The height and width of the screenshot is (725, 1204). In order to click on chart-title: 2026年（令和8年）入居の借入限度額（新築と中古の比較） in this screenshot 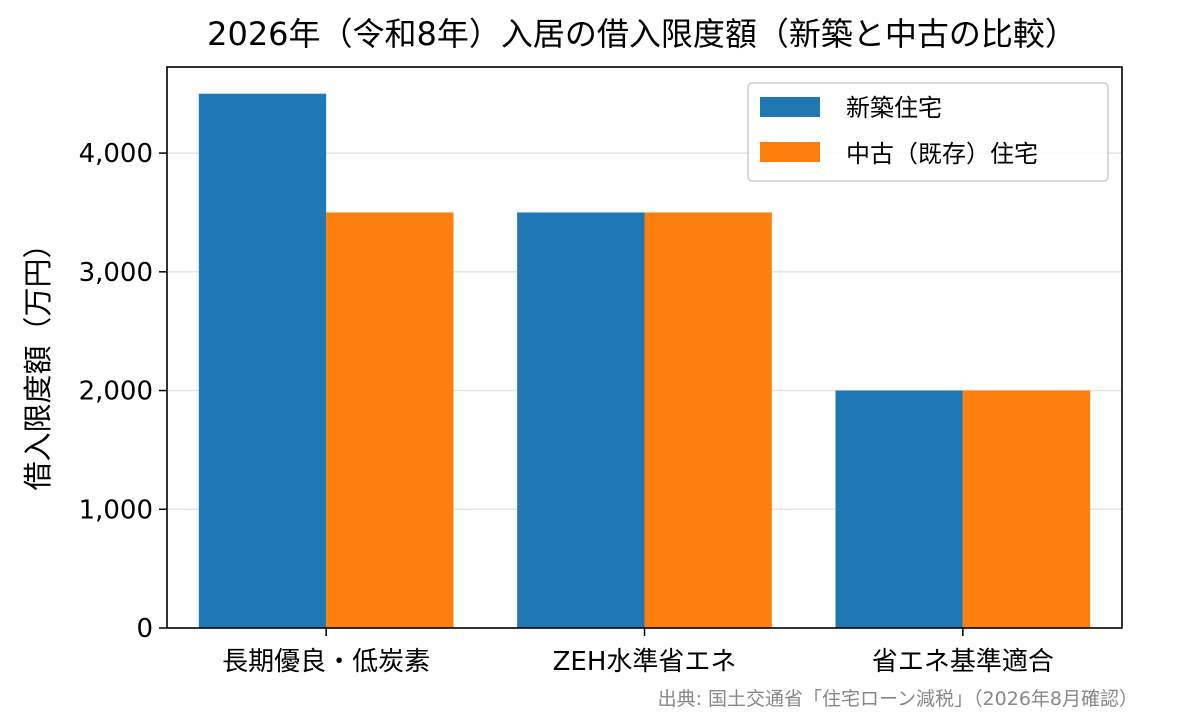, I will do `click(642, 34)`.